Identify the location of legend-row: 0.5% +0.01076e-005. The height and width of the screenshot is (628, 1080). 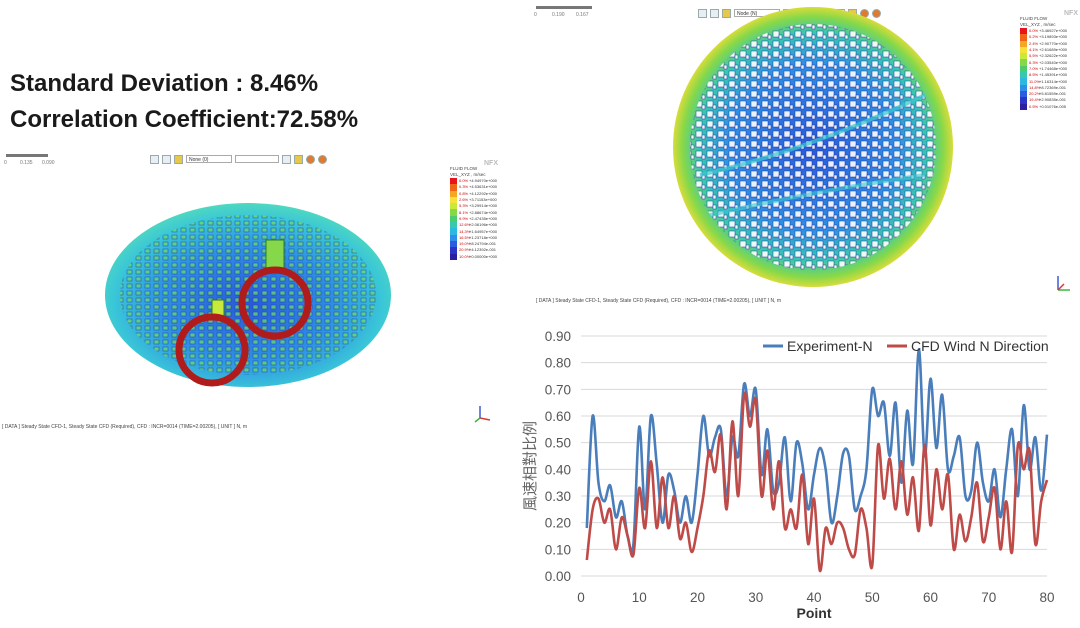
(1049, 106).